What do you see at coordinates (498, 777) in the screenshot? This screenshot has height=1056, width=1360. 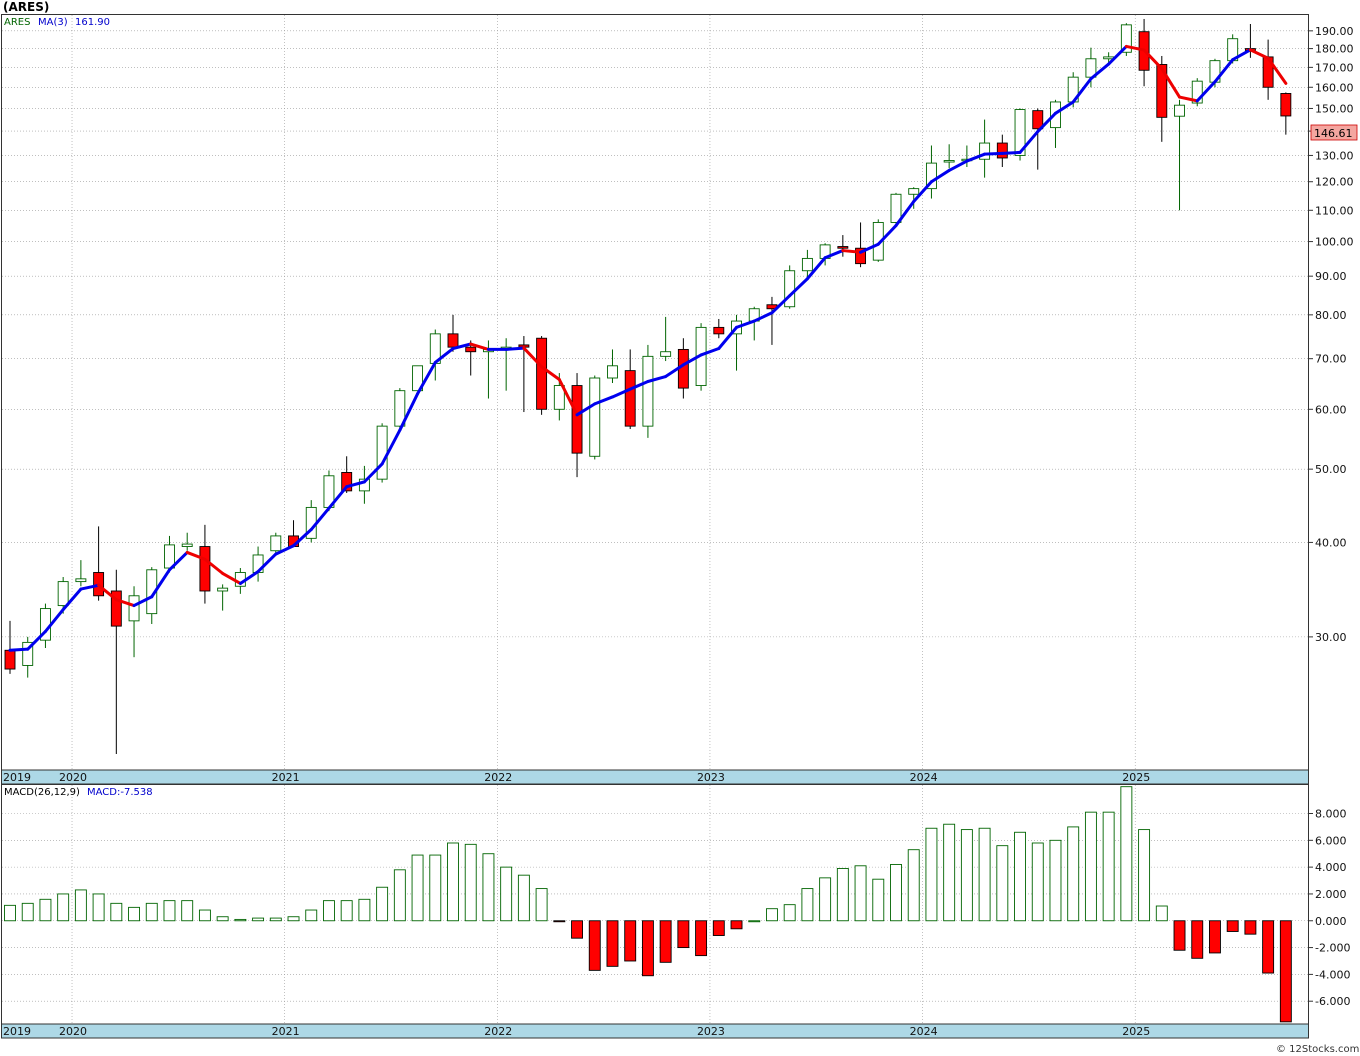 I see `year-label: 2022` at bounding box center [498, 777].